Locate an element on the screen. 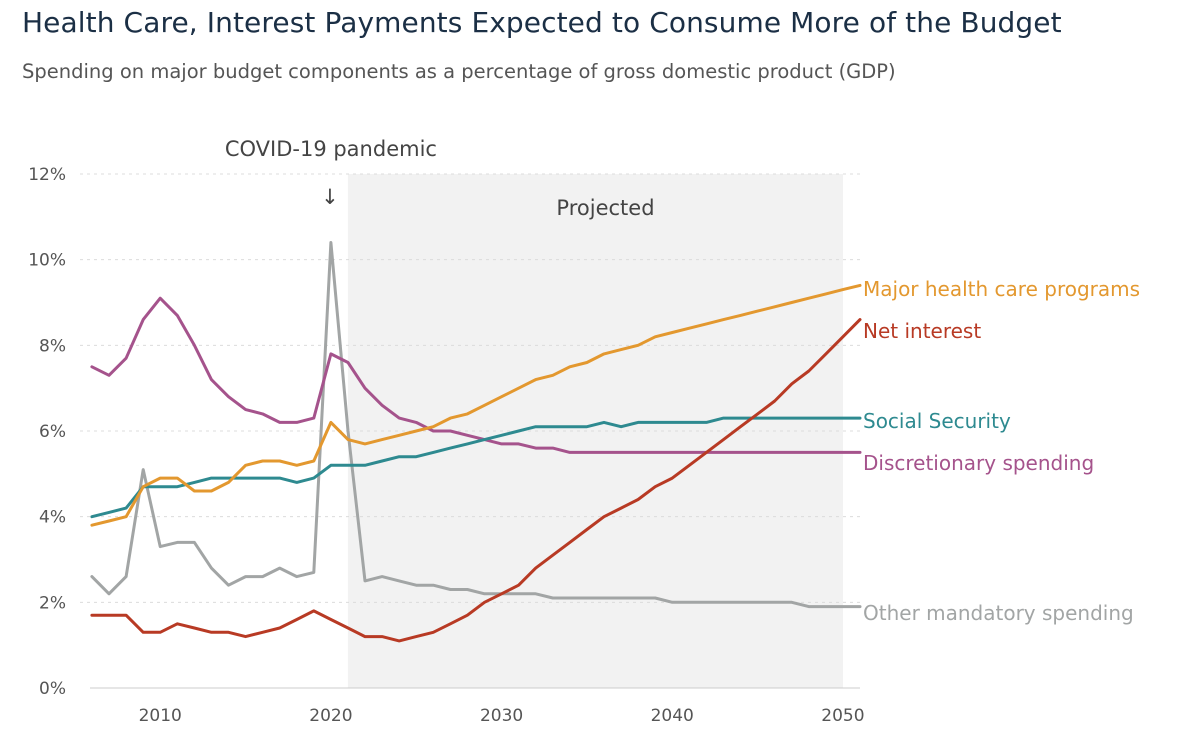 The height and width of the screenshot is (736, 1190). y-tick-label: 6% is located at coordinates (52, 432).